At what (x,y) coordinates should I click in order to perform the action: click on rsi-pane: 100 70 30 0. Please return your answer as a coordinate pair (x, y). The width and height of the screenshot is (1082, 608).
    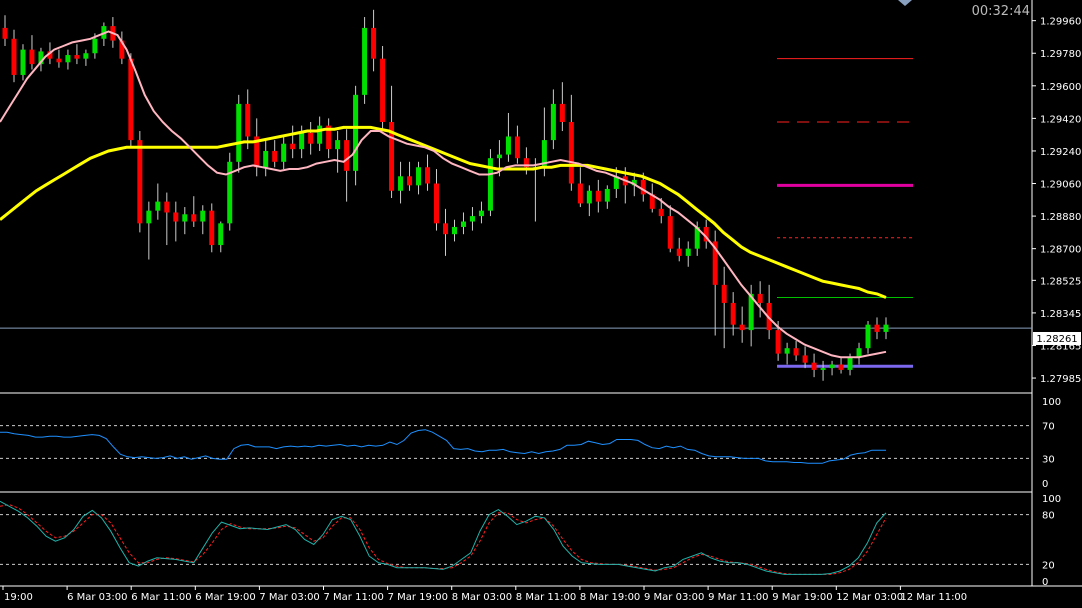
    Looking at the image, I should click on (530, 443).